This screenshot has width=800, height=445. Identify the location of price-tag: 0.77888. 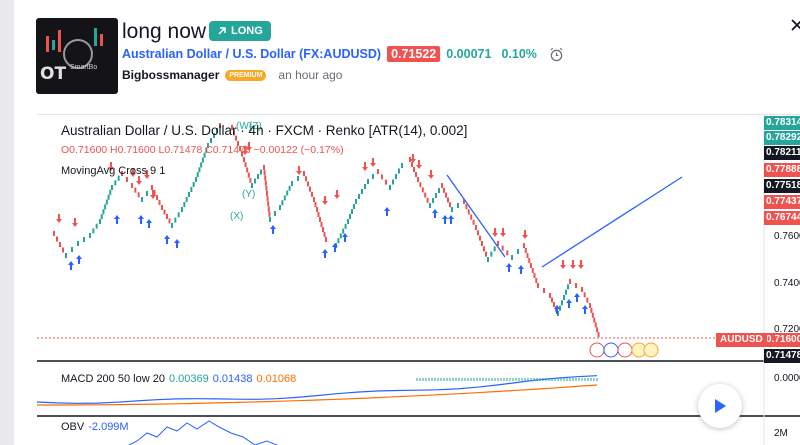
(782, 170).